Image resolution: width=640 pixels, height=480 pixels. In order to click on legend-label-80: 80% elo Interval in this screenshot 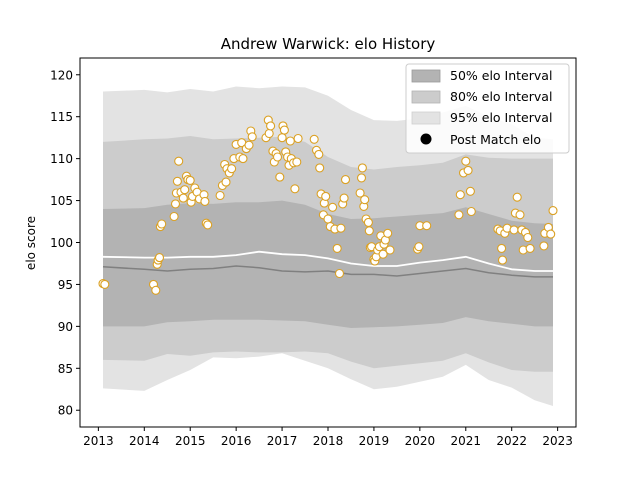, I will do `click(501, 96)`.